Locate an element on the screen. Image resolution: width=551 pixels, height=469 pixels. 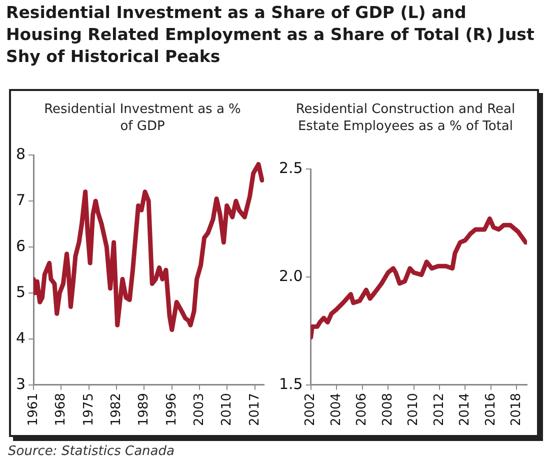
y-tick-label: 7 is located at coordinates (21, 199).